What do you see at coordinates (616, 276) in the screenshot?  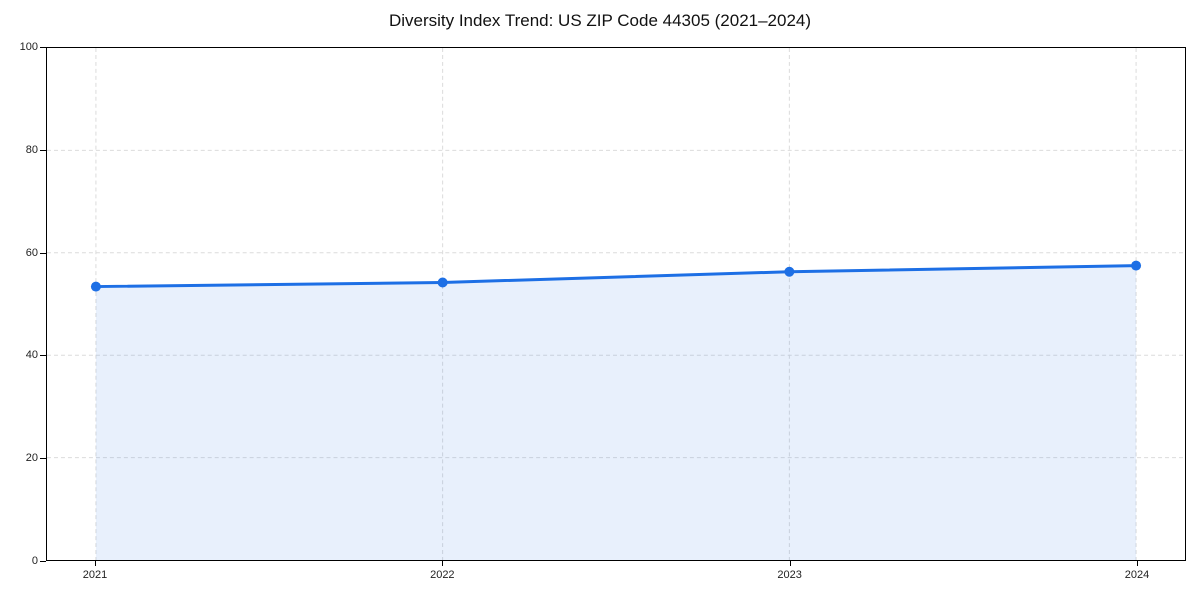 I see `trend-line` at bounding box center [616, 276].